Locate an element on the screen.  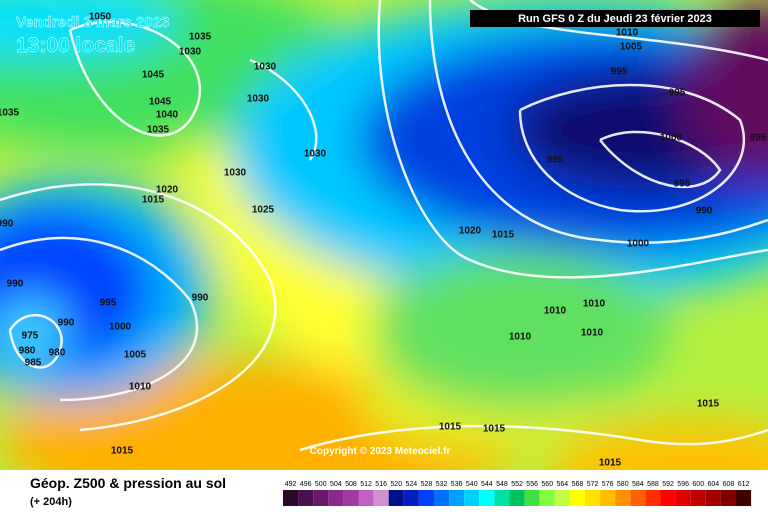
isobar-label: 1040 is located at coordinates (167, 115).